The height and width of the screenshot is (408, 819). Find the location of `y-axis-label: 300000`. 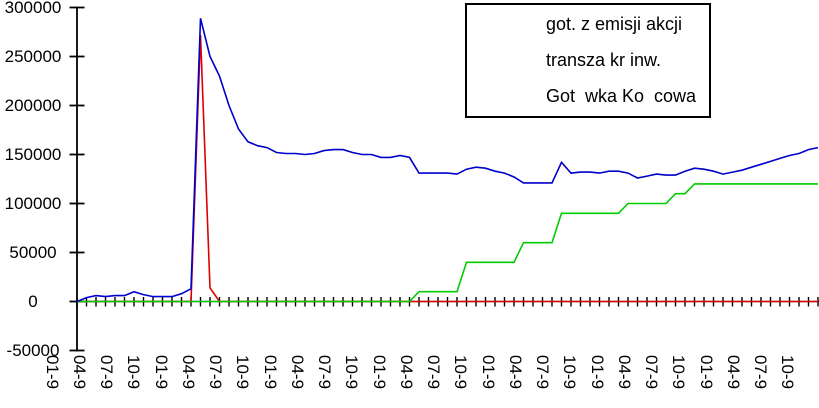

y-axis-label: 300000 is located at coordinates (33, 8).